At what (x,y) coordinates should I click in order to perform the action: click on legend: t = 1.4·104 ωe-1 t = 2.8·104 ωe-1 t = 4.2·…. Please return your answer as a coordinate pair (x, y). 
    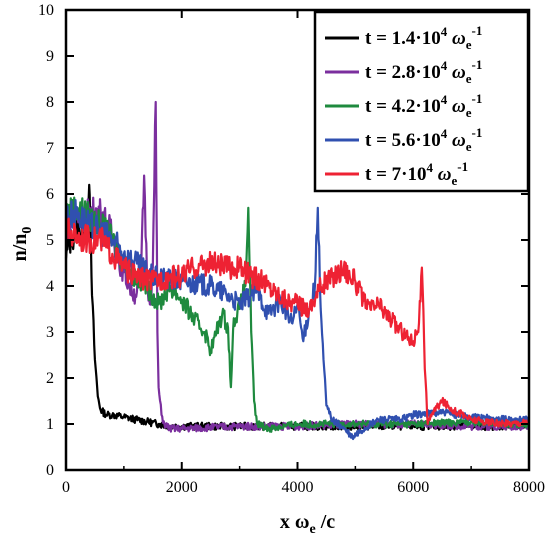
    Looking at the image, I should click on (421, 101).